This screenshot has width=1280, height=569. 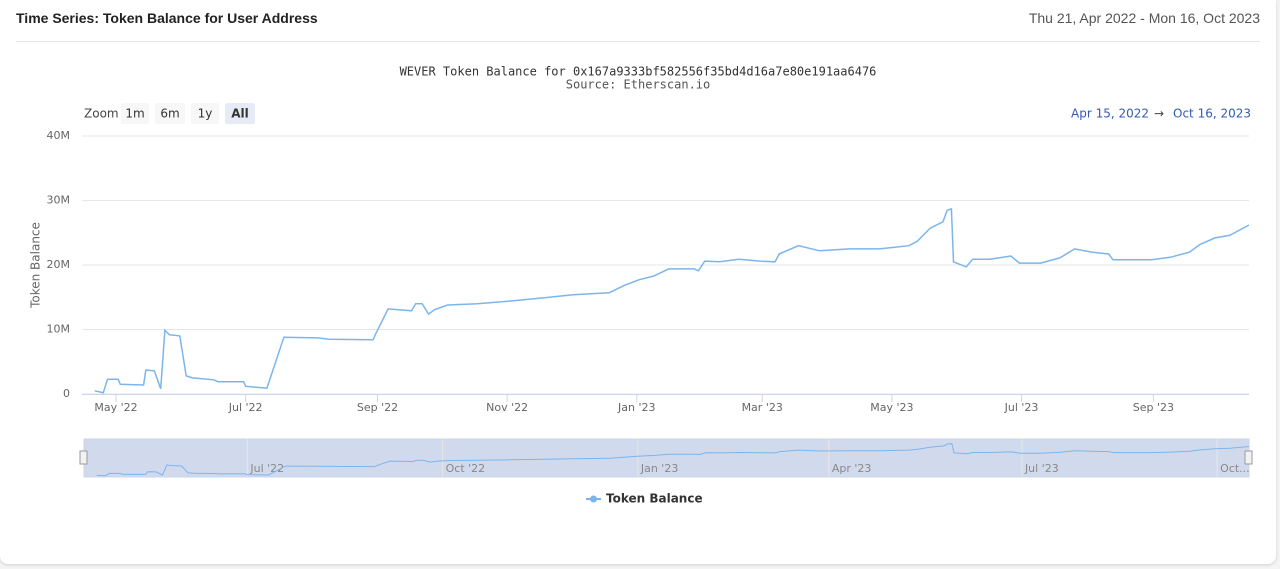 What do you see at coordinates (59, 135) in the screenshot?
I see `y-tick-label: 40M` at bounding box center [59, 135].